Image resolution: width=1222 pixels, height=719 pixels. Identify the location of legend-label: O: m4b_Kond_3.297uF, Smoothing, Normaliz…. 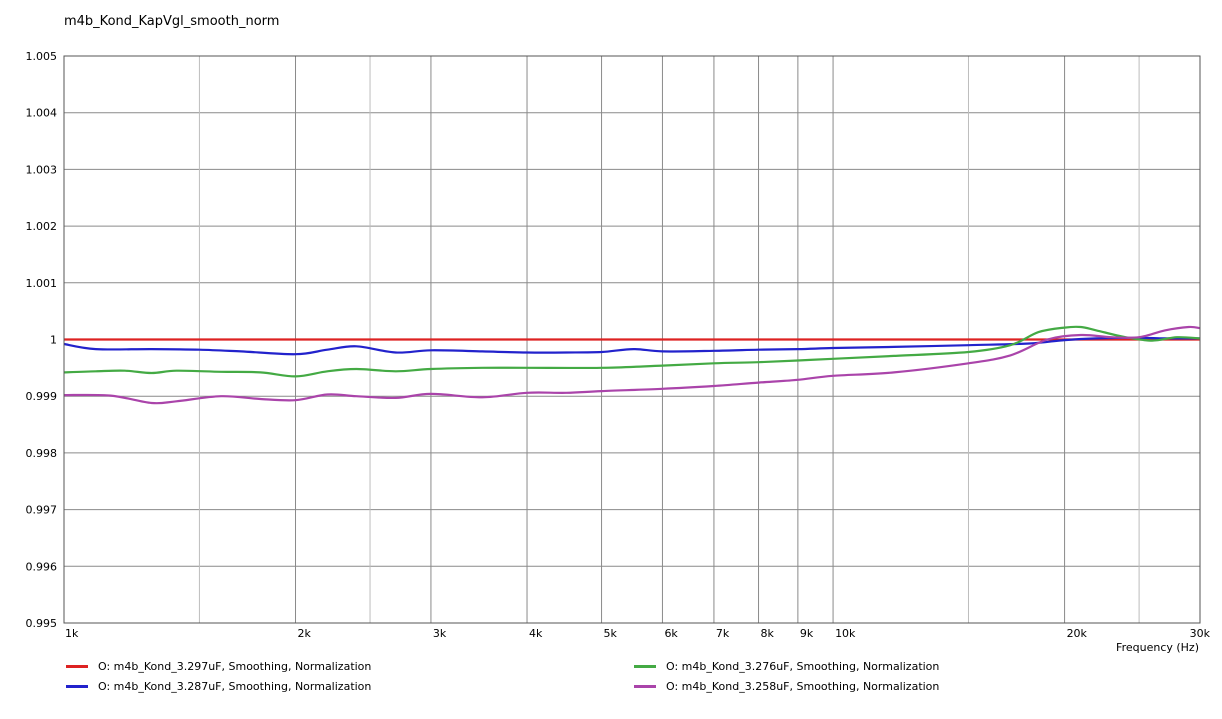
(235, 666).